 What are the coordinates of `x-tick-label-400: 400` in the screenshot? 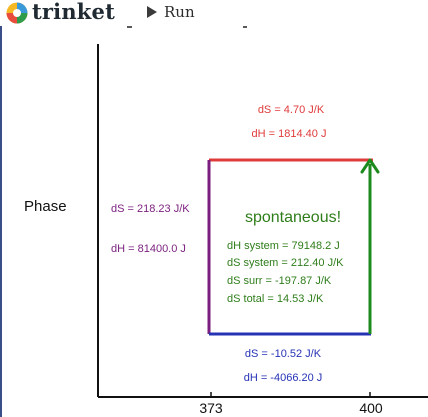 It's located at (371, 408).